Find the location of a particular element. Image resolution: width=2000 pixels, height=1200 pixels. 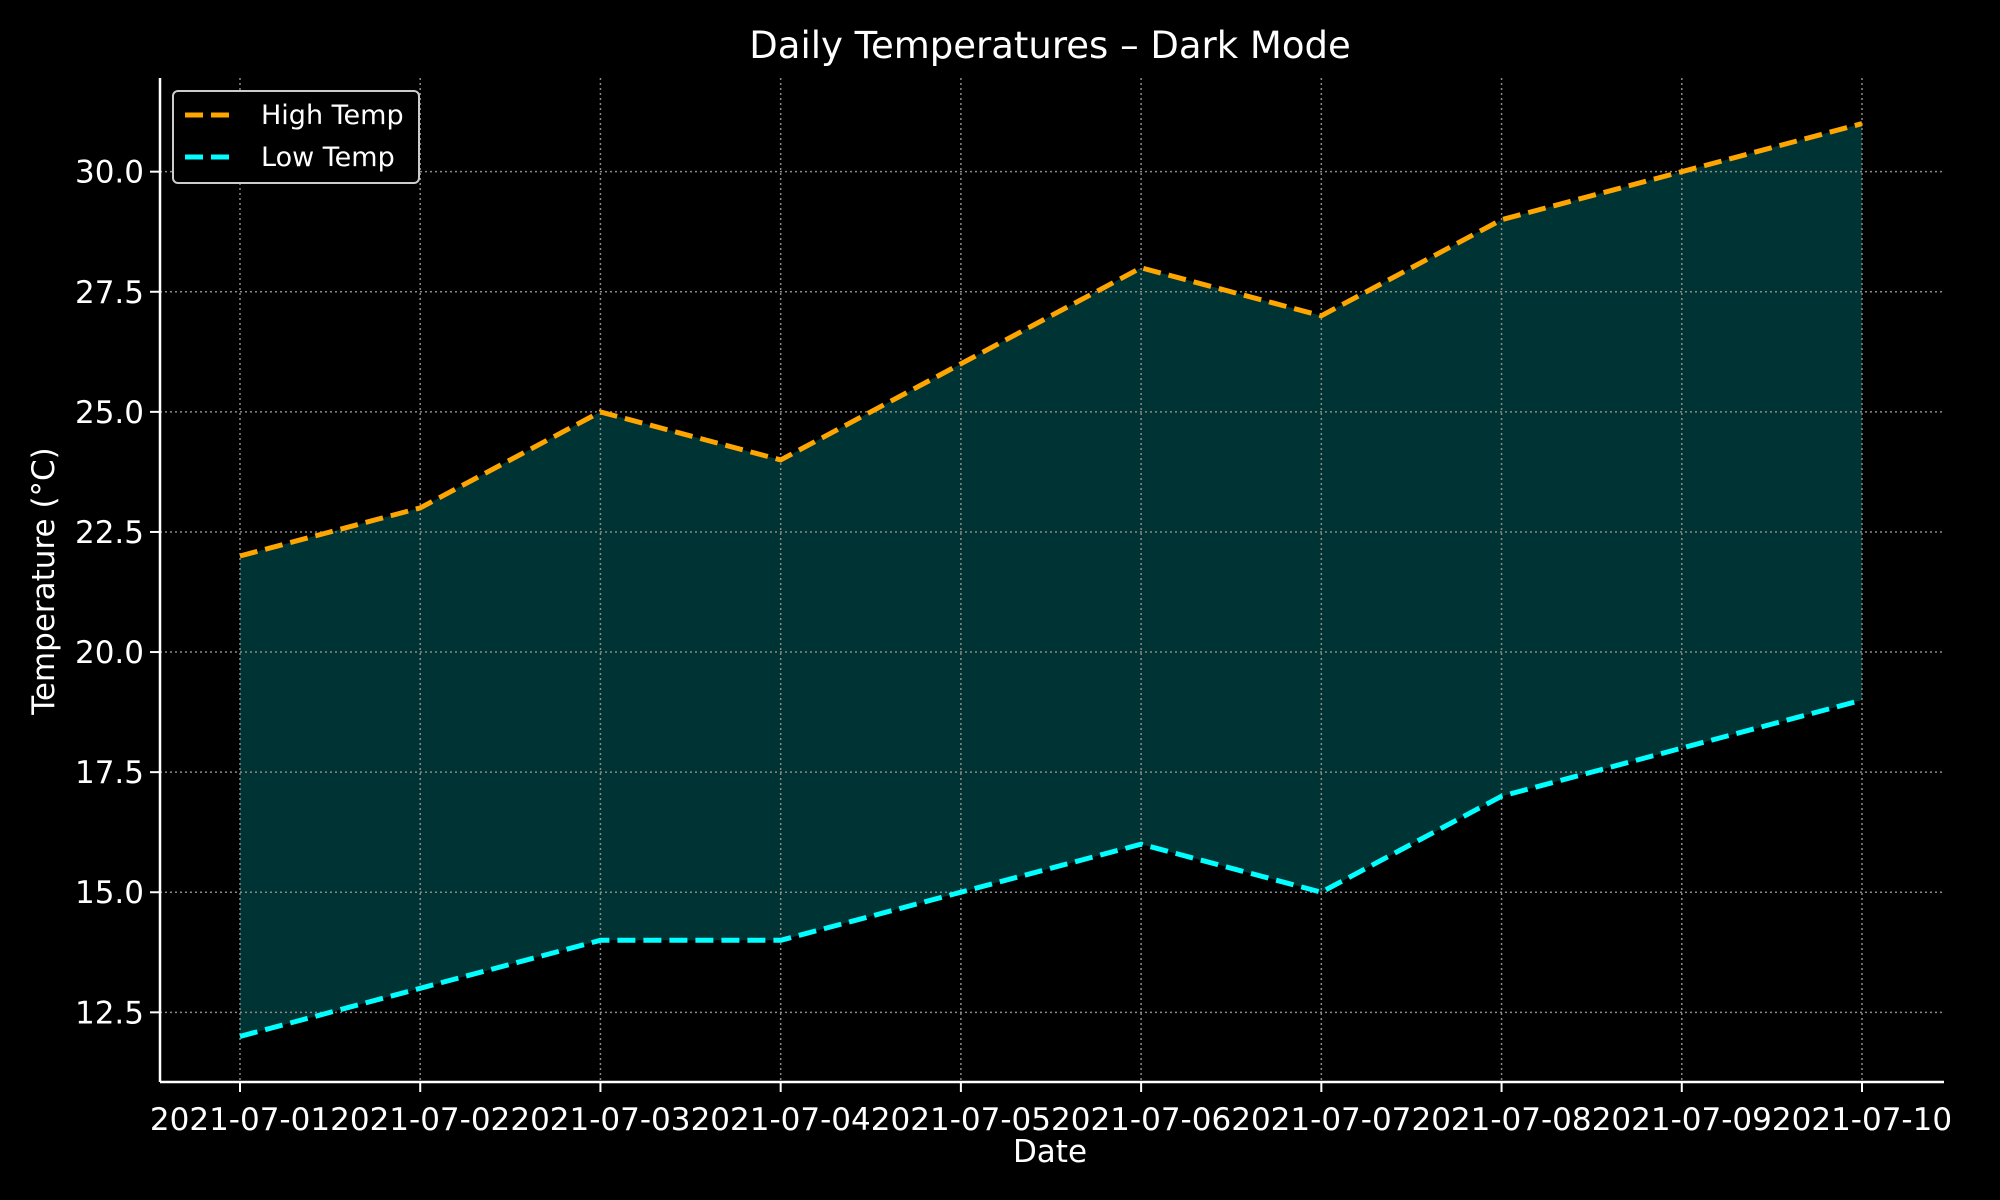

x-tick-label: 2021-07-08 is located at coordinates (1501, 1120).